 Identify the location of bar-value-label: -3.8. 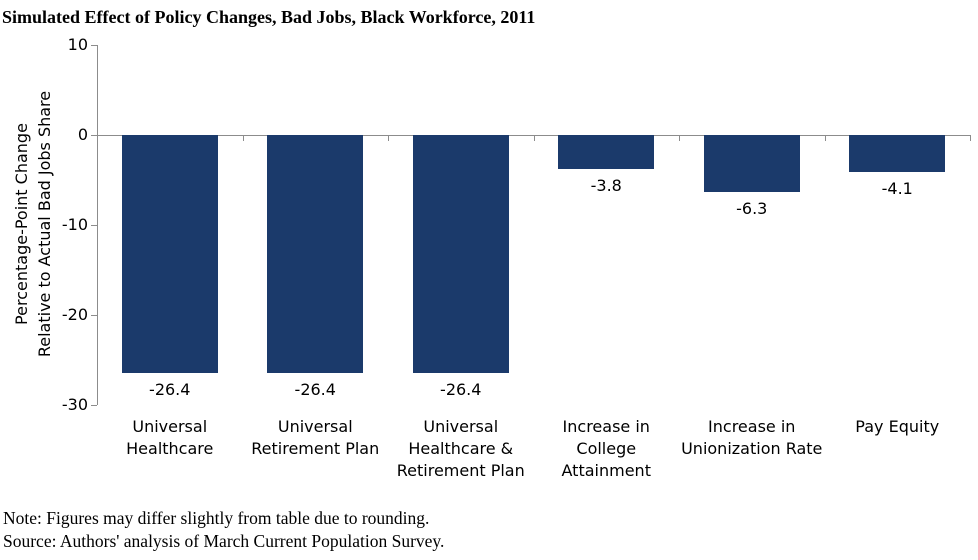
(606, 186).